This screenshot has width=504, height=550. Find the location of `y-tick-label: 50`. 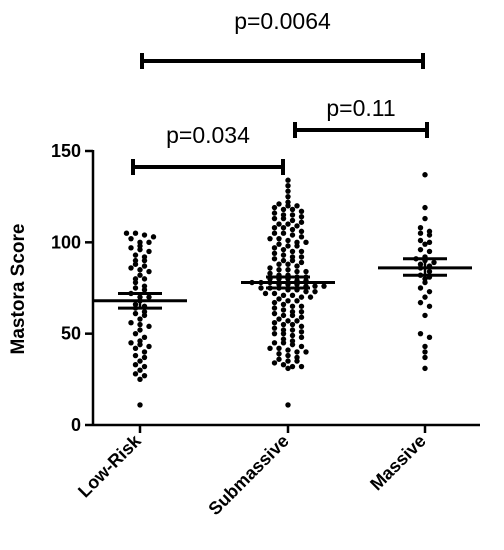

y-tick-label: 50 is located at coordinates (71, 334).